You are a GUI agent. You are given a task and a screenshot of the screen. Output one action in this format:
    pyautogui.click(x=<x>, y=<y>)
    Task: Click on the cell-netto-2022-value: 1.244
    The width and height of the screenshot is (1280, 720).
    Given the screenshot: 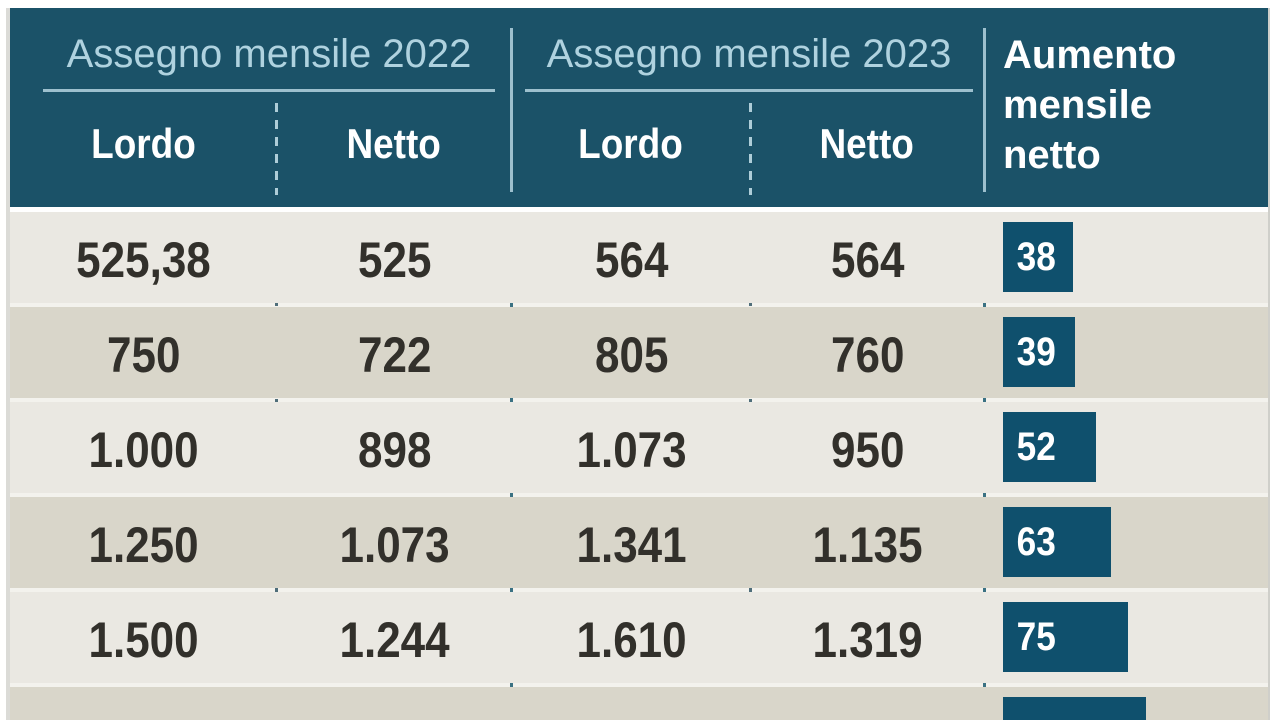 What is the action you would take?
    pyautogui.click(x=394, y=640)
    